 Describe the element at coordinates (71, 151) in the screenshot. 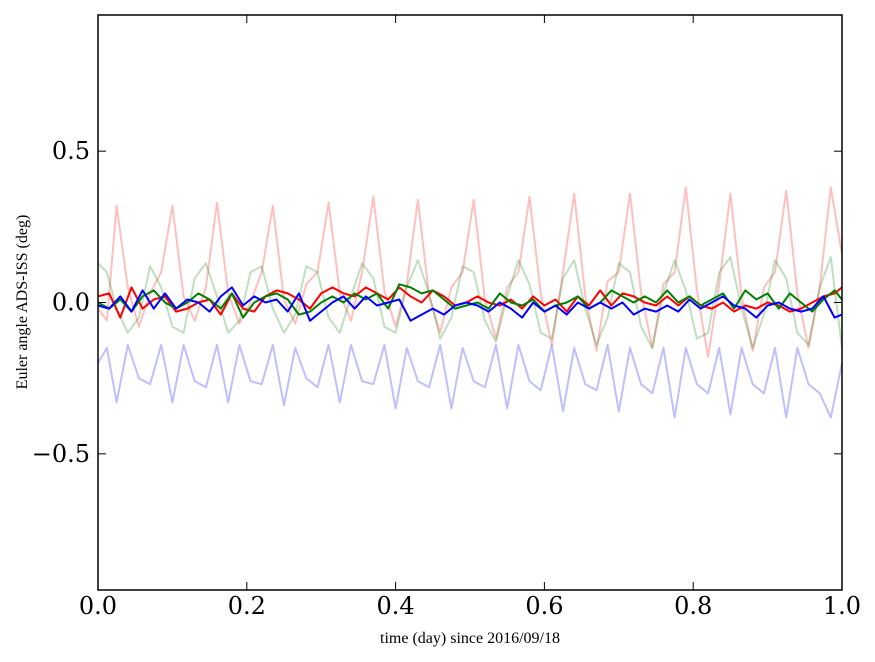

I see `y-tick-label-0: 0.5` at that location.